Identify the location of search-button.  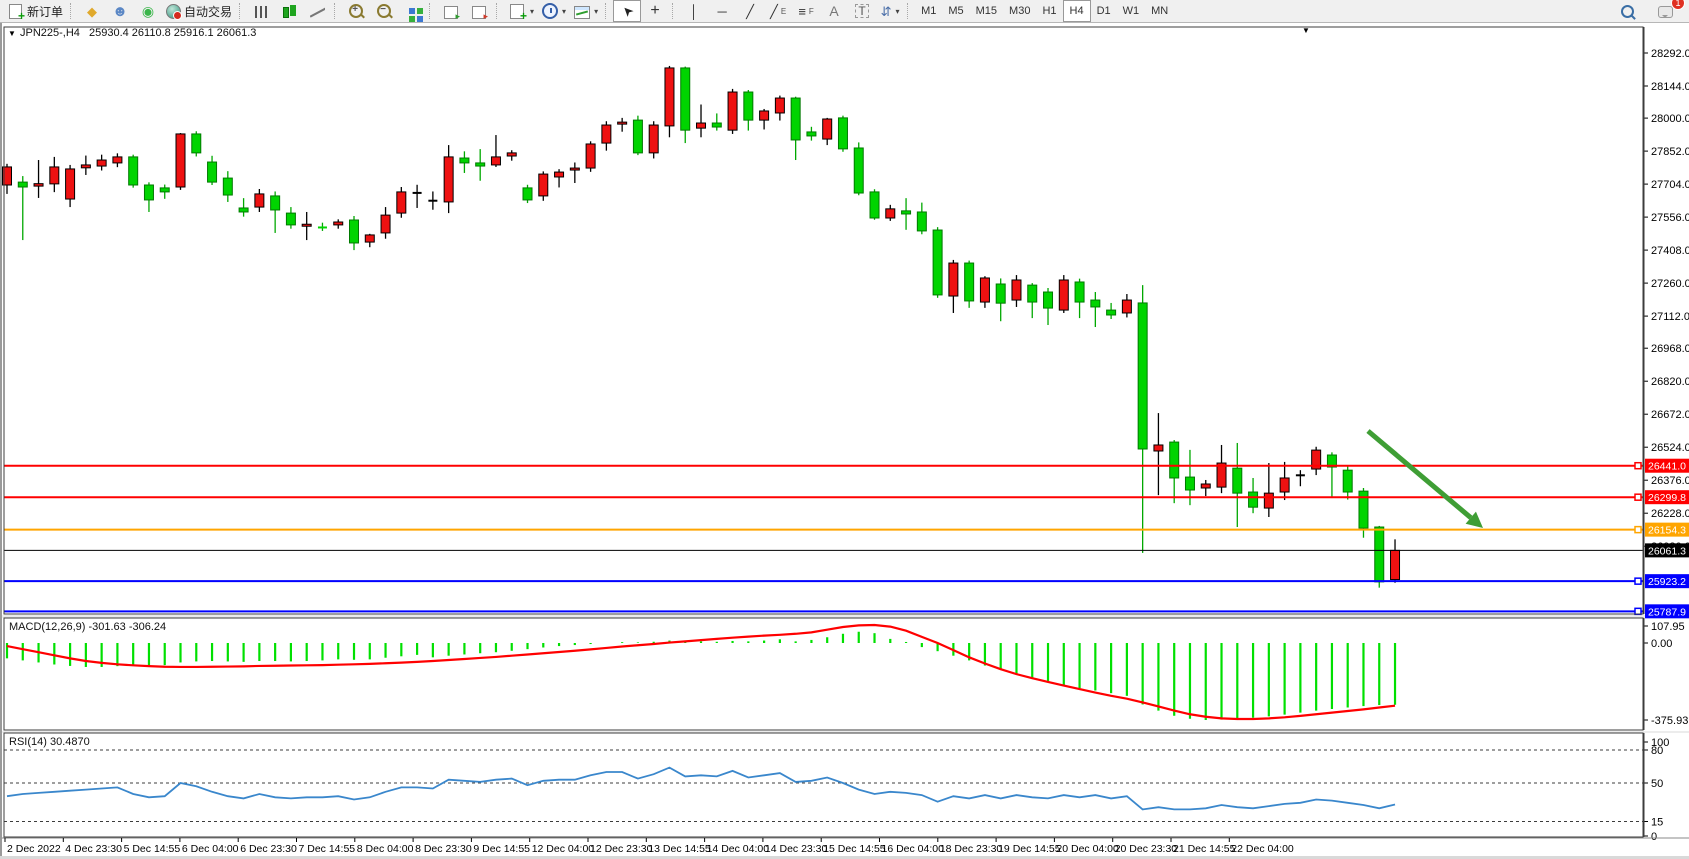
(1627, 11).